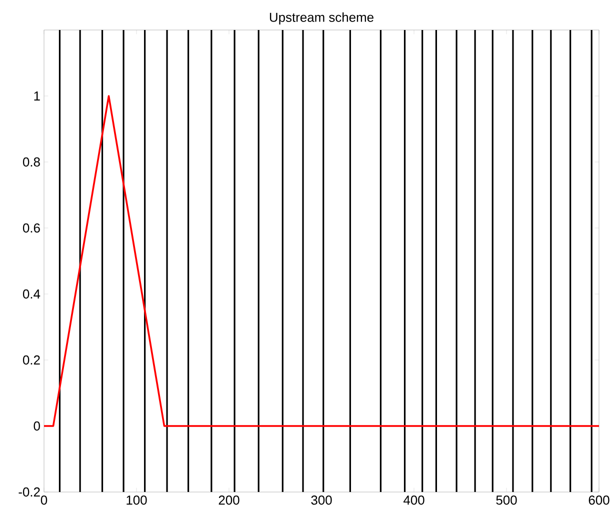 The image size is (616, 511). I want to click on y-tick-label: -0.2, so click(29, 492).